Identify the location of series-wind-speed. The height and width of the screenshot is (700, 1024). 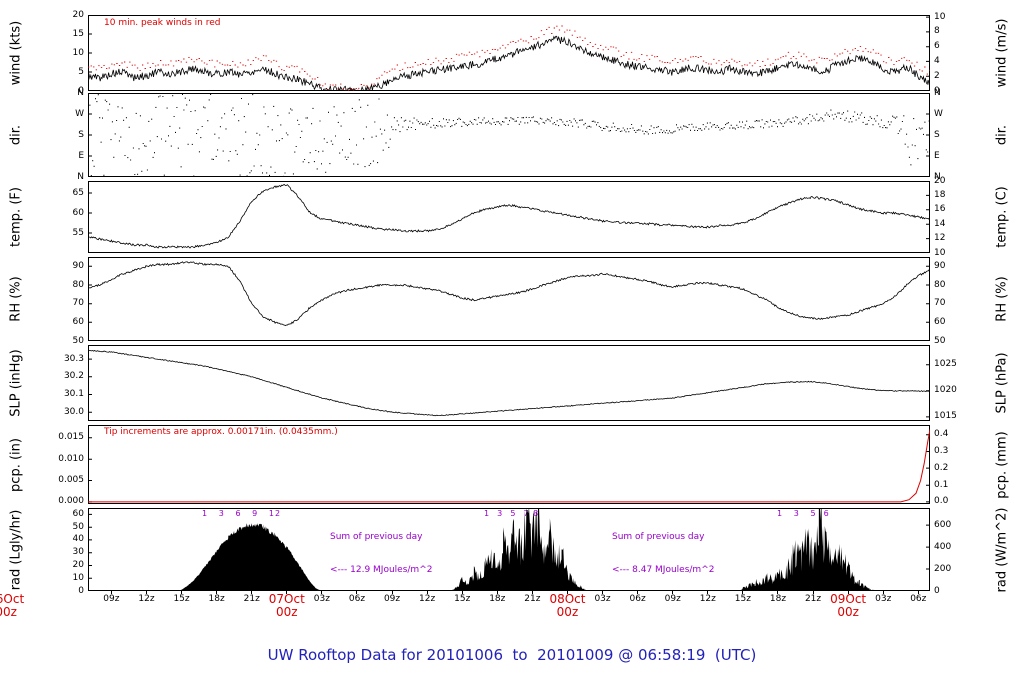
(509, 63).